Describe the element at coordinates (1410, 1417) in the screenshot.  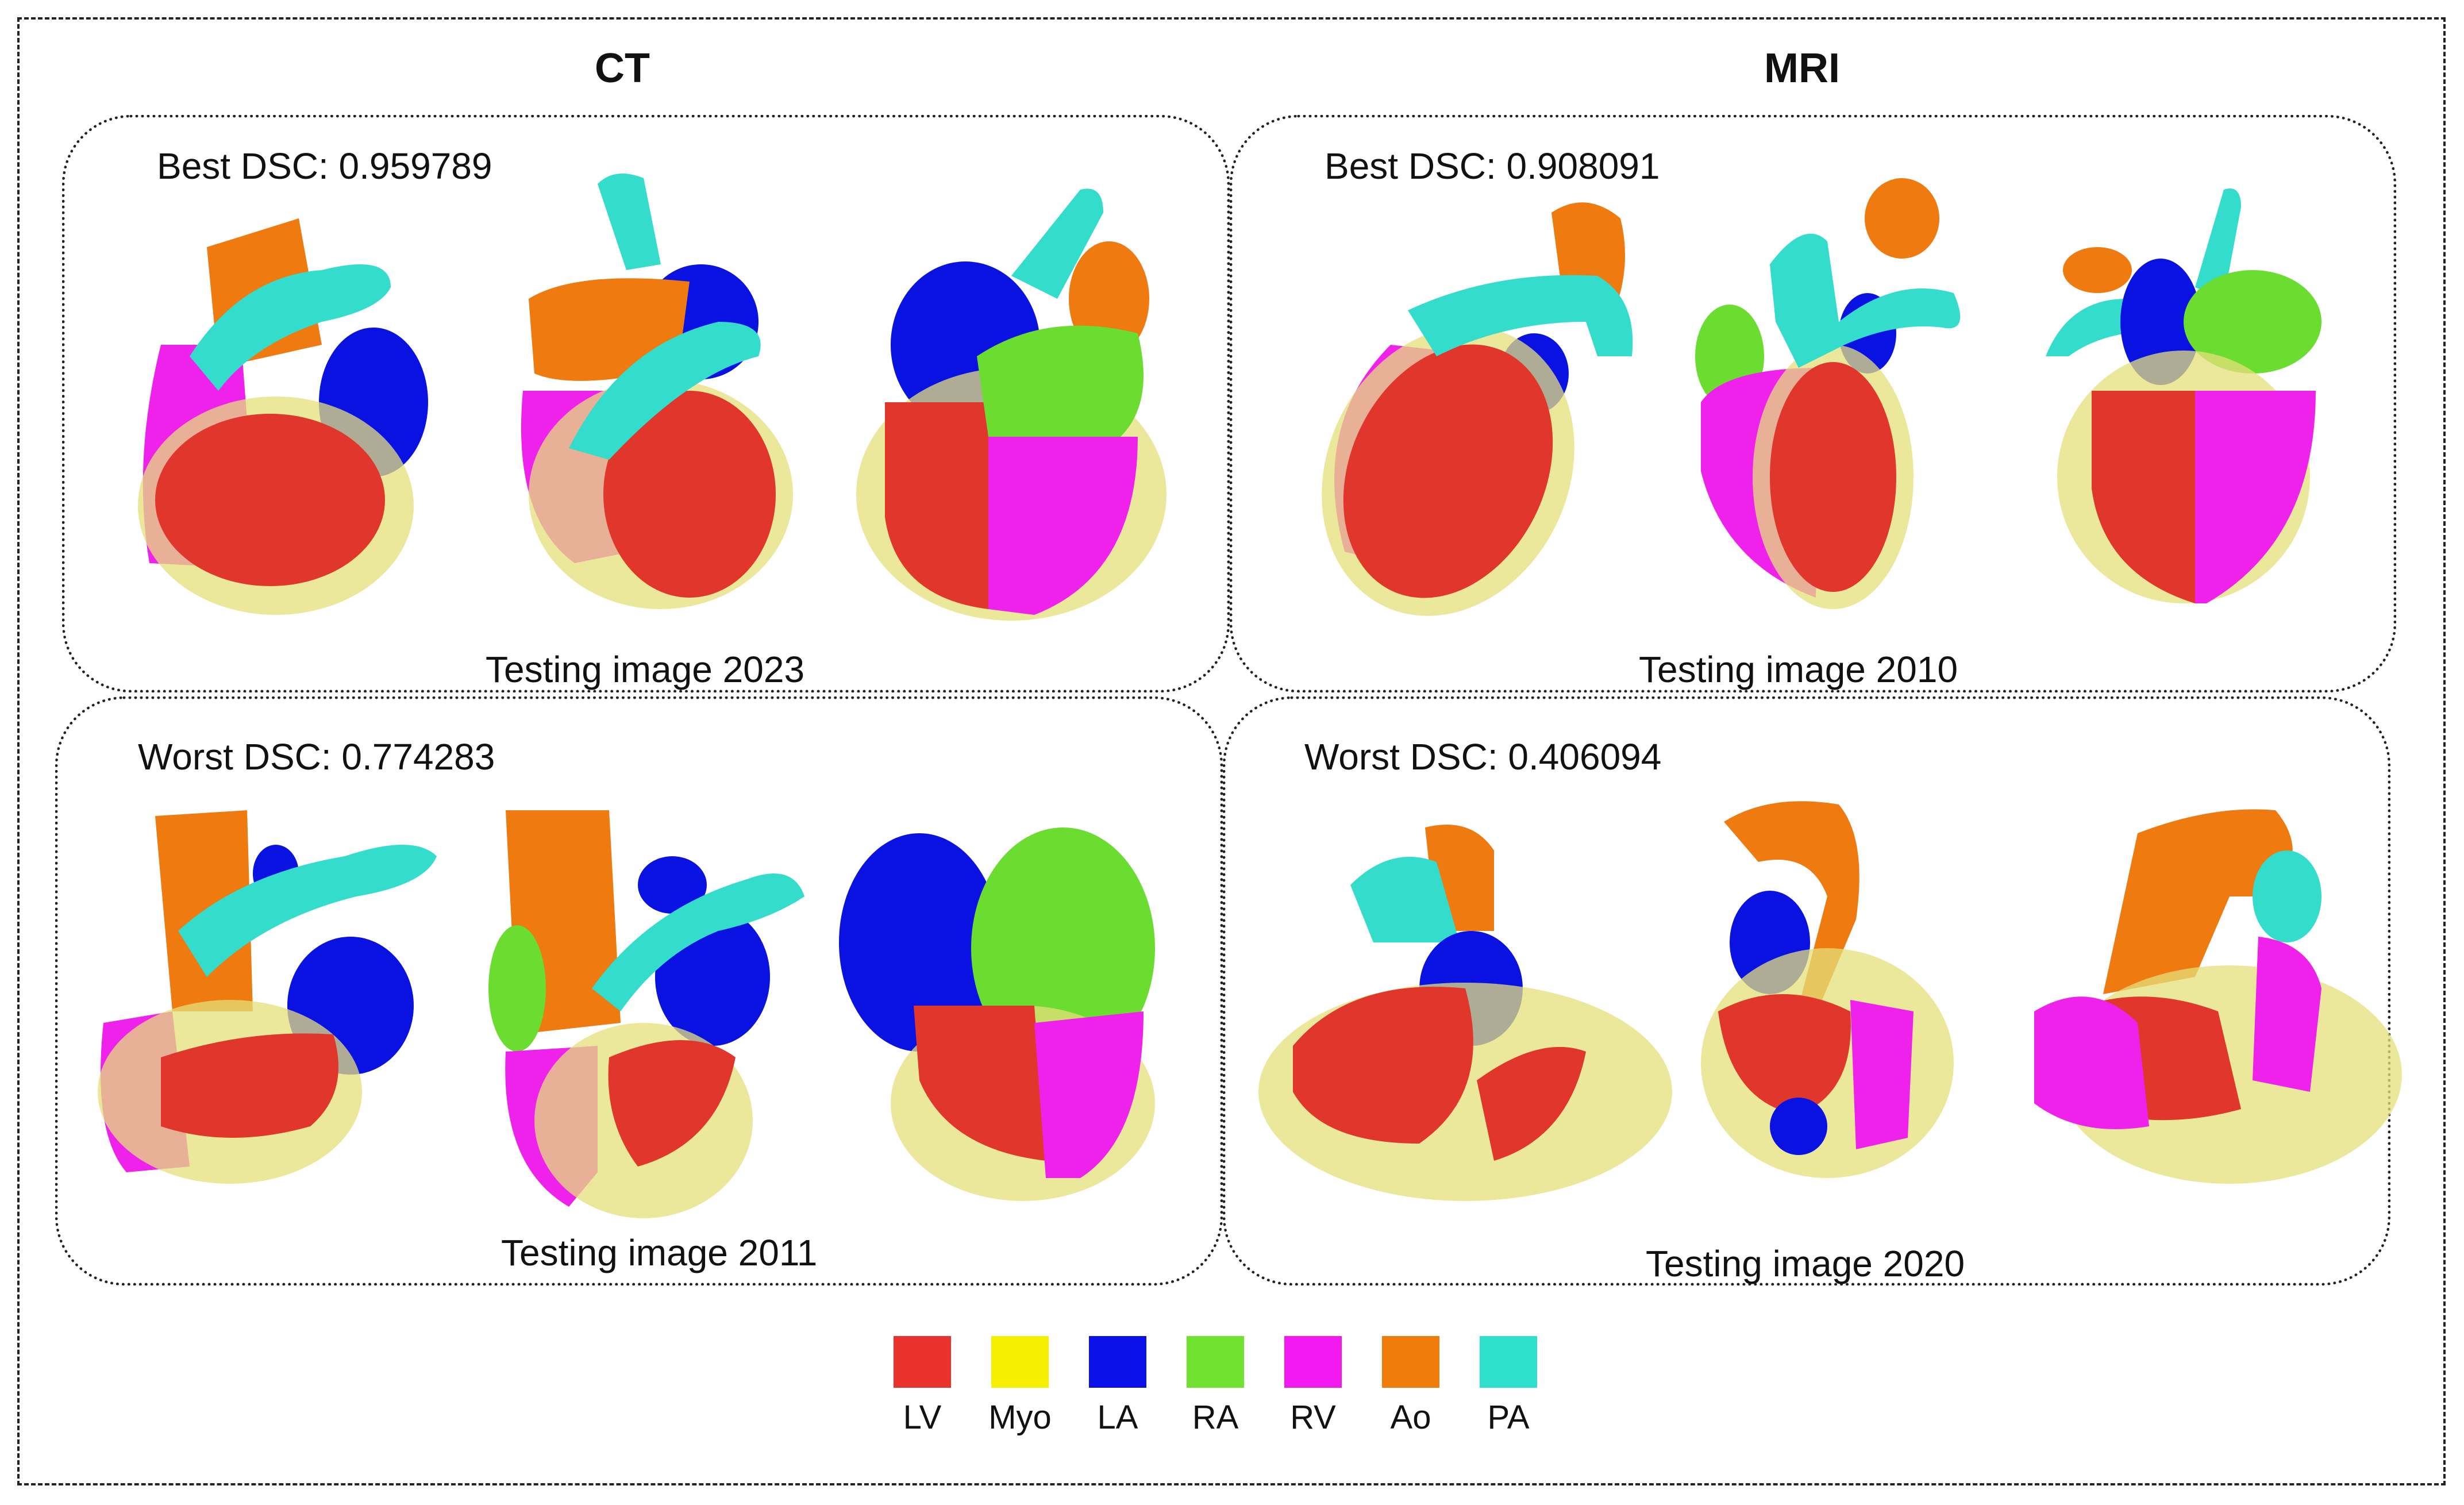
I see `legend-label-ao: Ao` at that location.